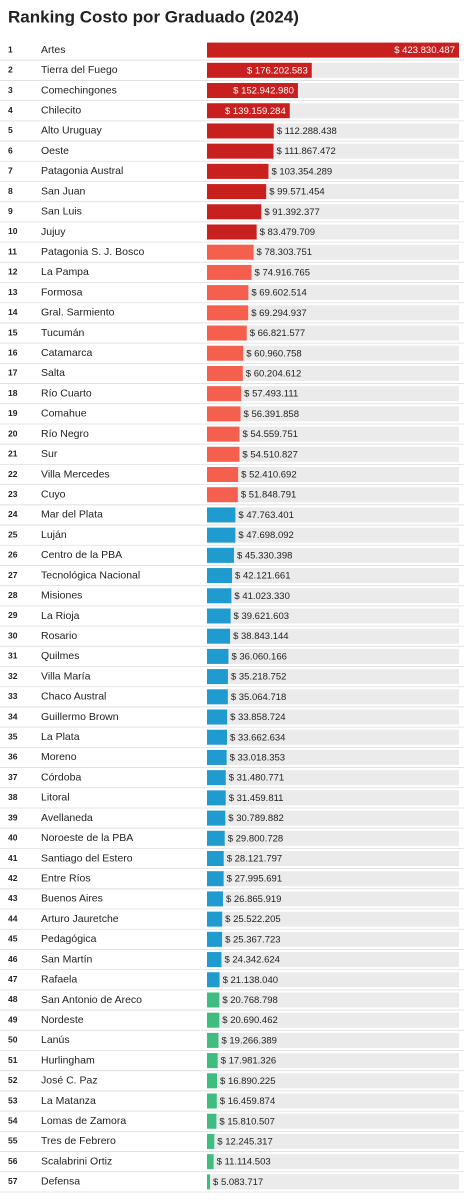 The height and width of the screenshot is (1200, 464). What do you see at coordinates (13, 1060) in the screenshot?
I see `rank: 51` at bounding box center [13, 1060].